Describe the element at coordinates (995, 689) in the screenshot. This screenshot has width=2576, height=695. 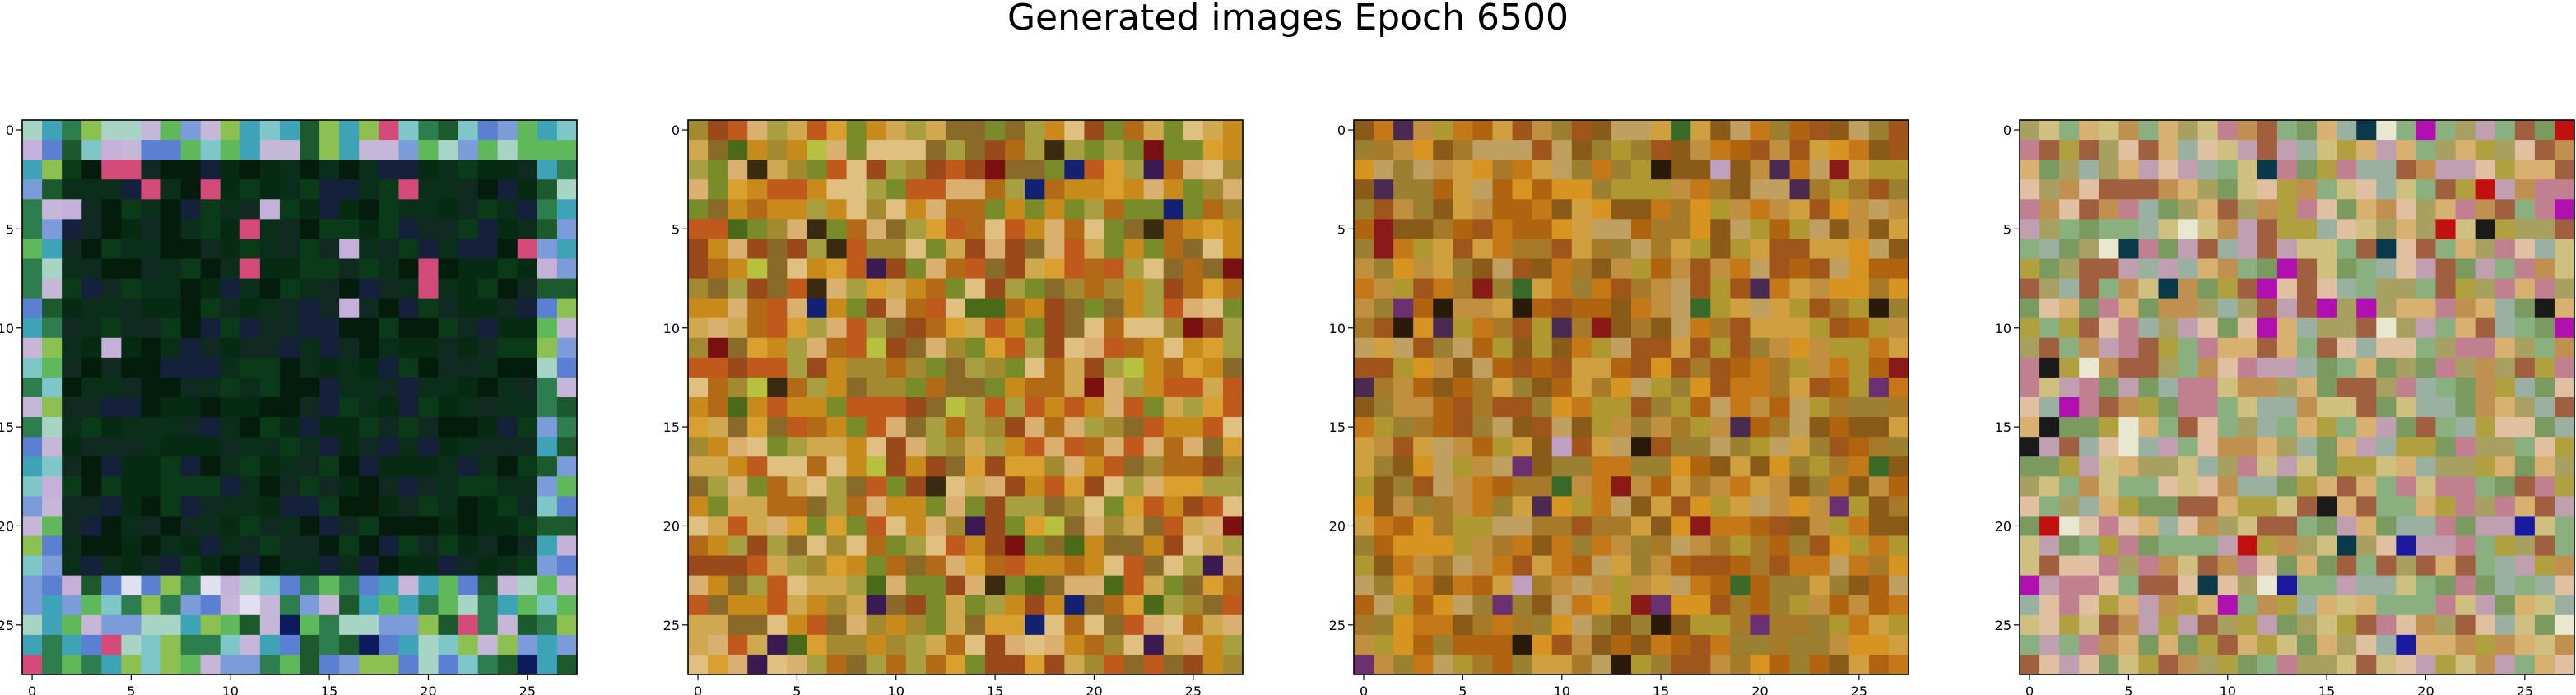
I see `x-tick-label: 15` at that location.